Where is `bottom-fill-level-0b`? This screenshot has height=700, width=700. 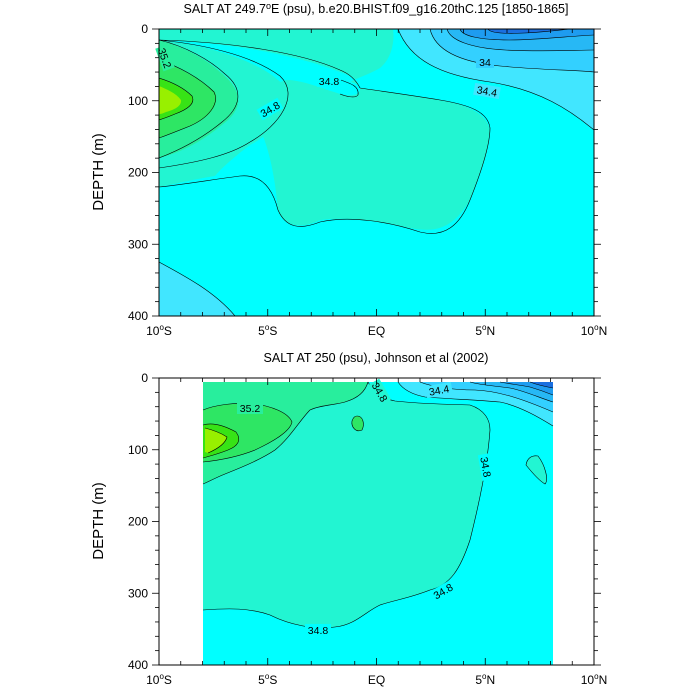 bottom-fill-level-0b is located at coordinates (541, 385).